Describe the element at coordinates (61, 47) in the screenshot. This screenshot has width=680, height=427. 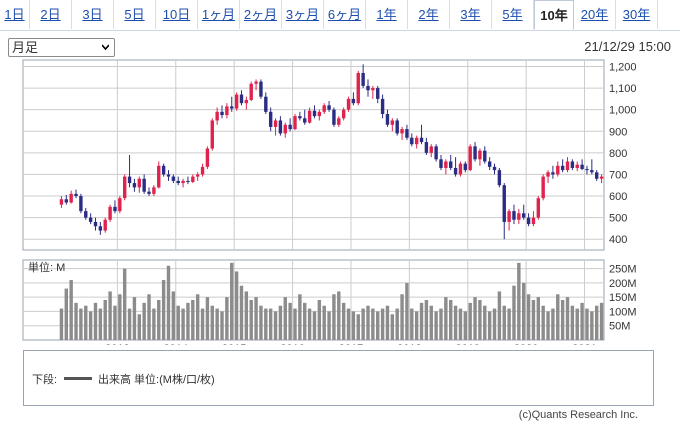
I see `period-select: 月足` at that location.